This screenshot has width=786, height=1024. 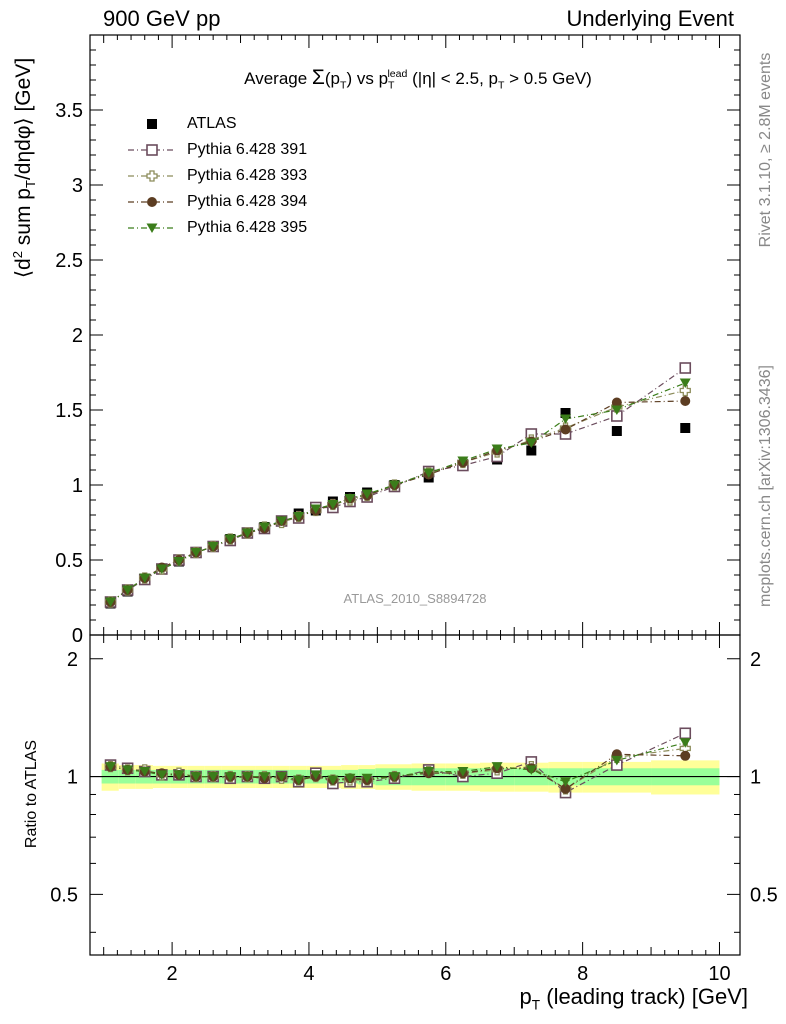 What do you see at coordinates (24, 168) in the screenshot?
I see `y-axis-label-main: ⟨d2 sum pT/dηdφ⟩ [GeV]` at bounding box center [24, 168].